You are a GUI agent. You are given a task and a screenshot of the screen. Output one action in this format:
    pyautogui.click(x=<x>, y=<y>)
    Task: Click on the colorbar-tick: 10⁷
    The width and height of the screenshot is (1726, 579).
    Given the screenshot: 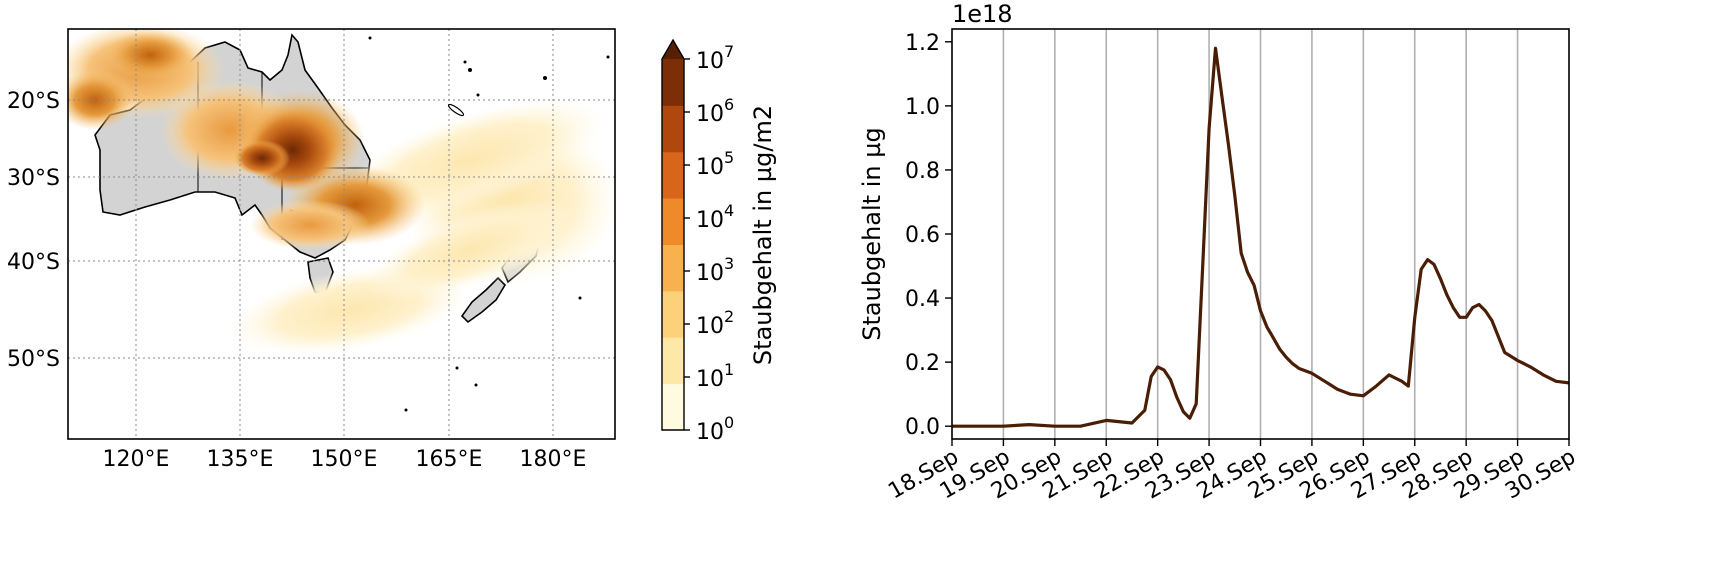 What is the action you would take?
    pyautogui.click(x=715, y=58)
    